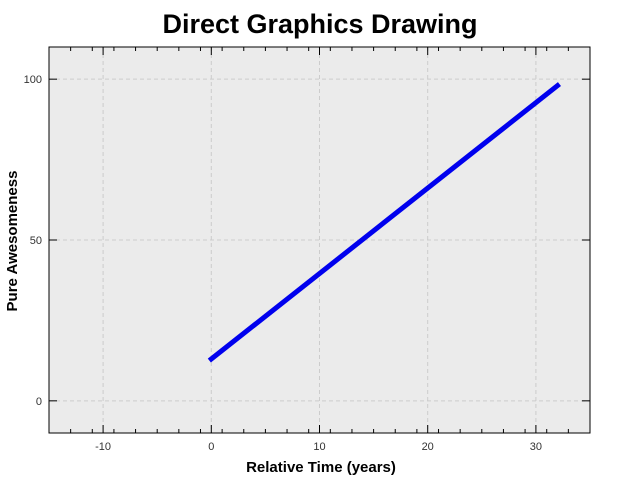 The width and height of the screenshot is (640, 480). I want to click on y-tick-label: 100, so click(33, 80).